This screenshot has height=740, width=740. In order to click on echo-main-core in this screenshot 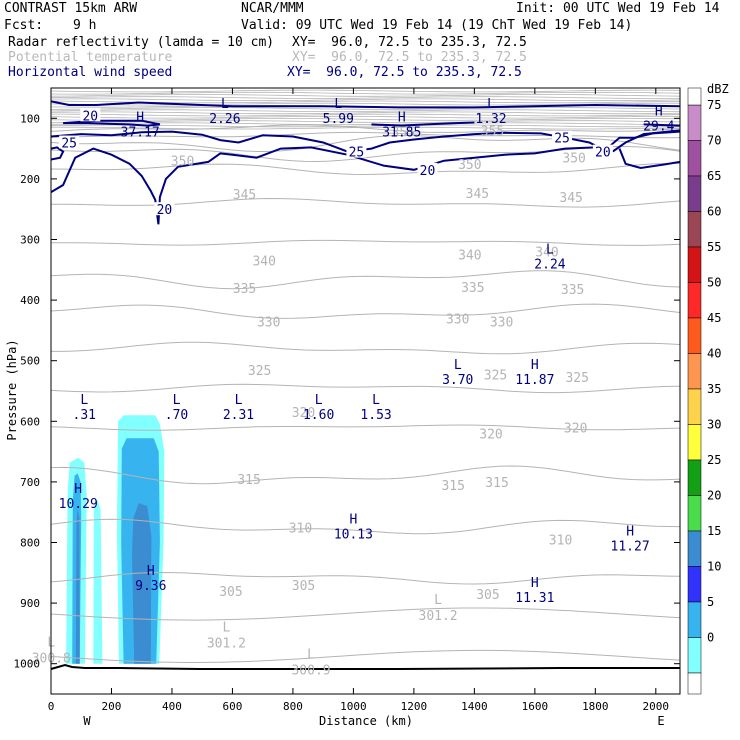, I will do `click(142, 583)`.